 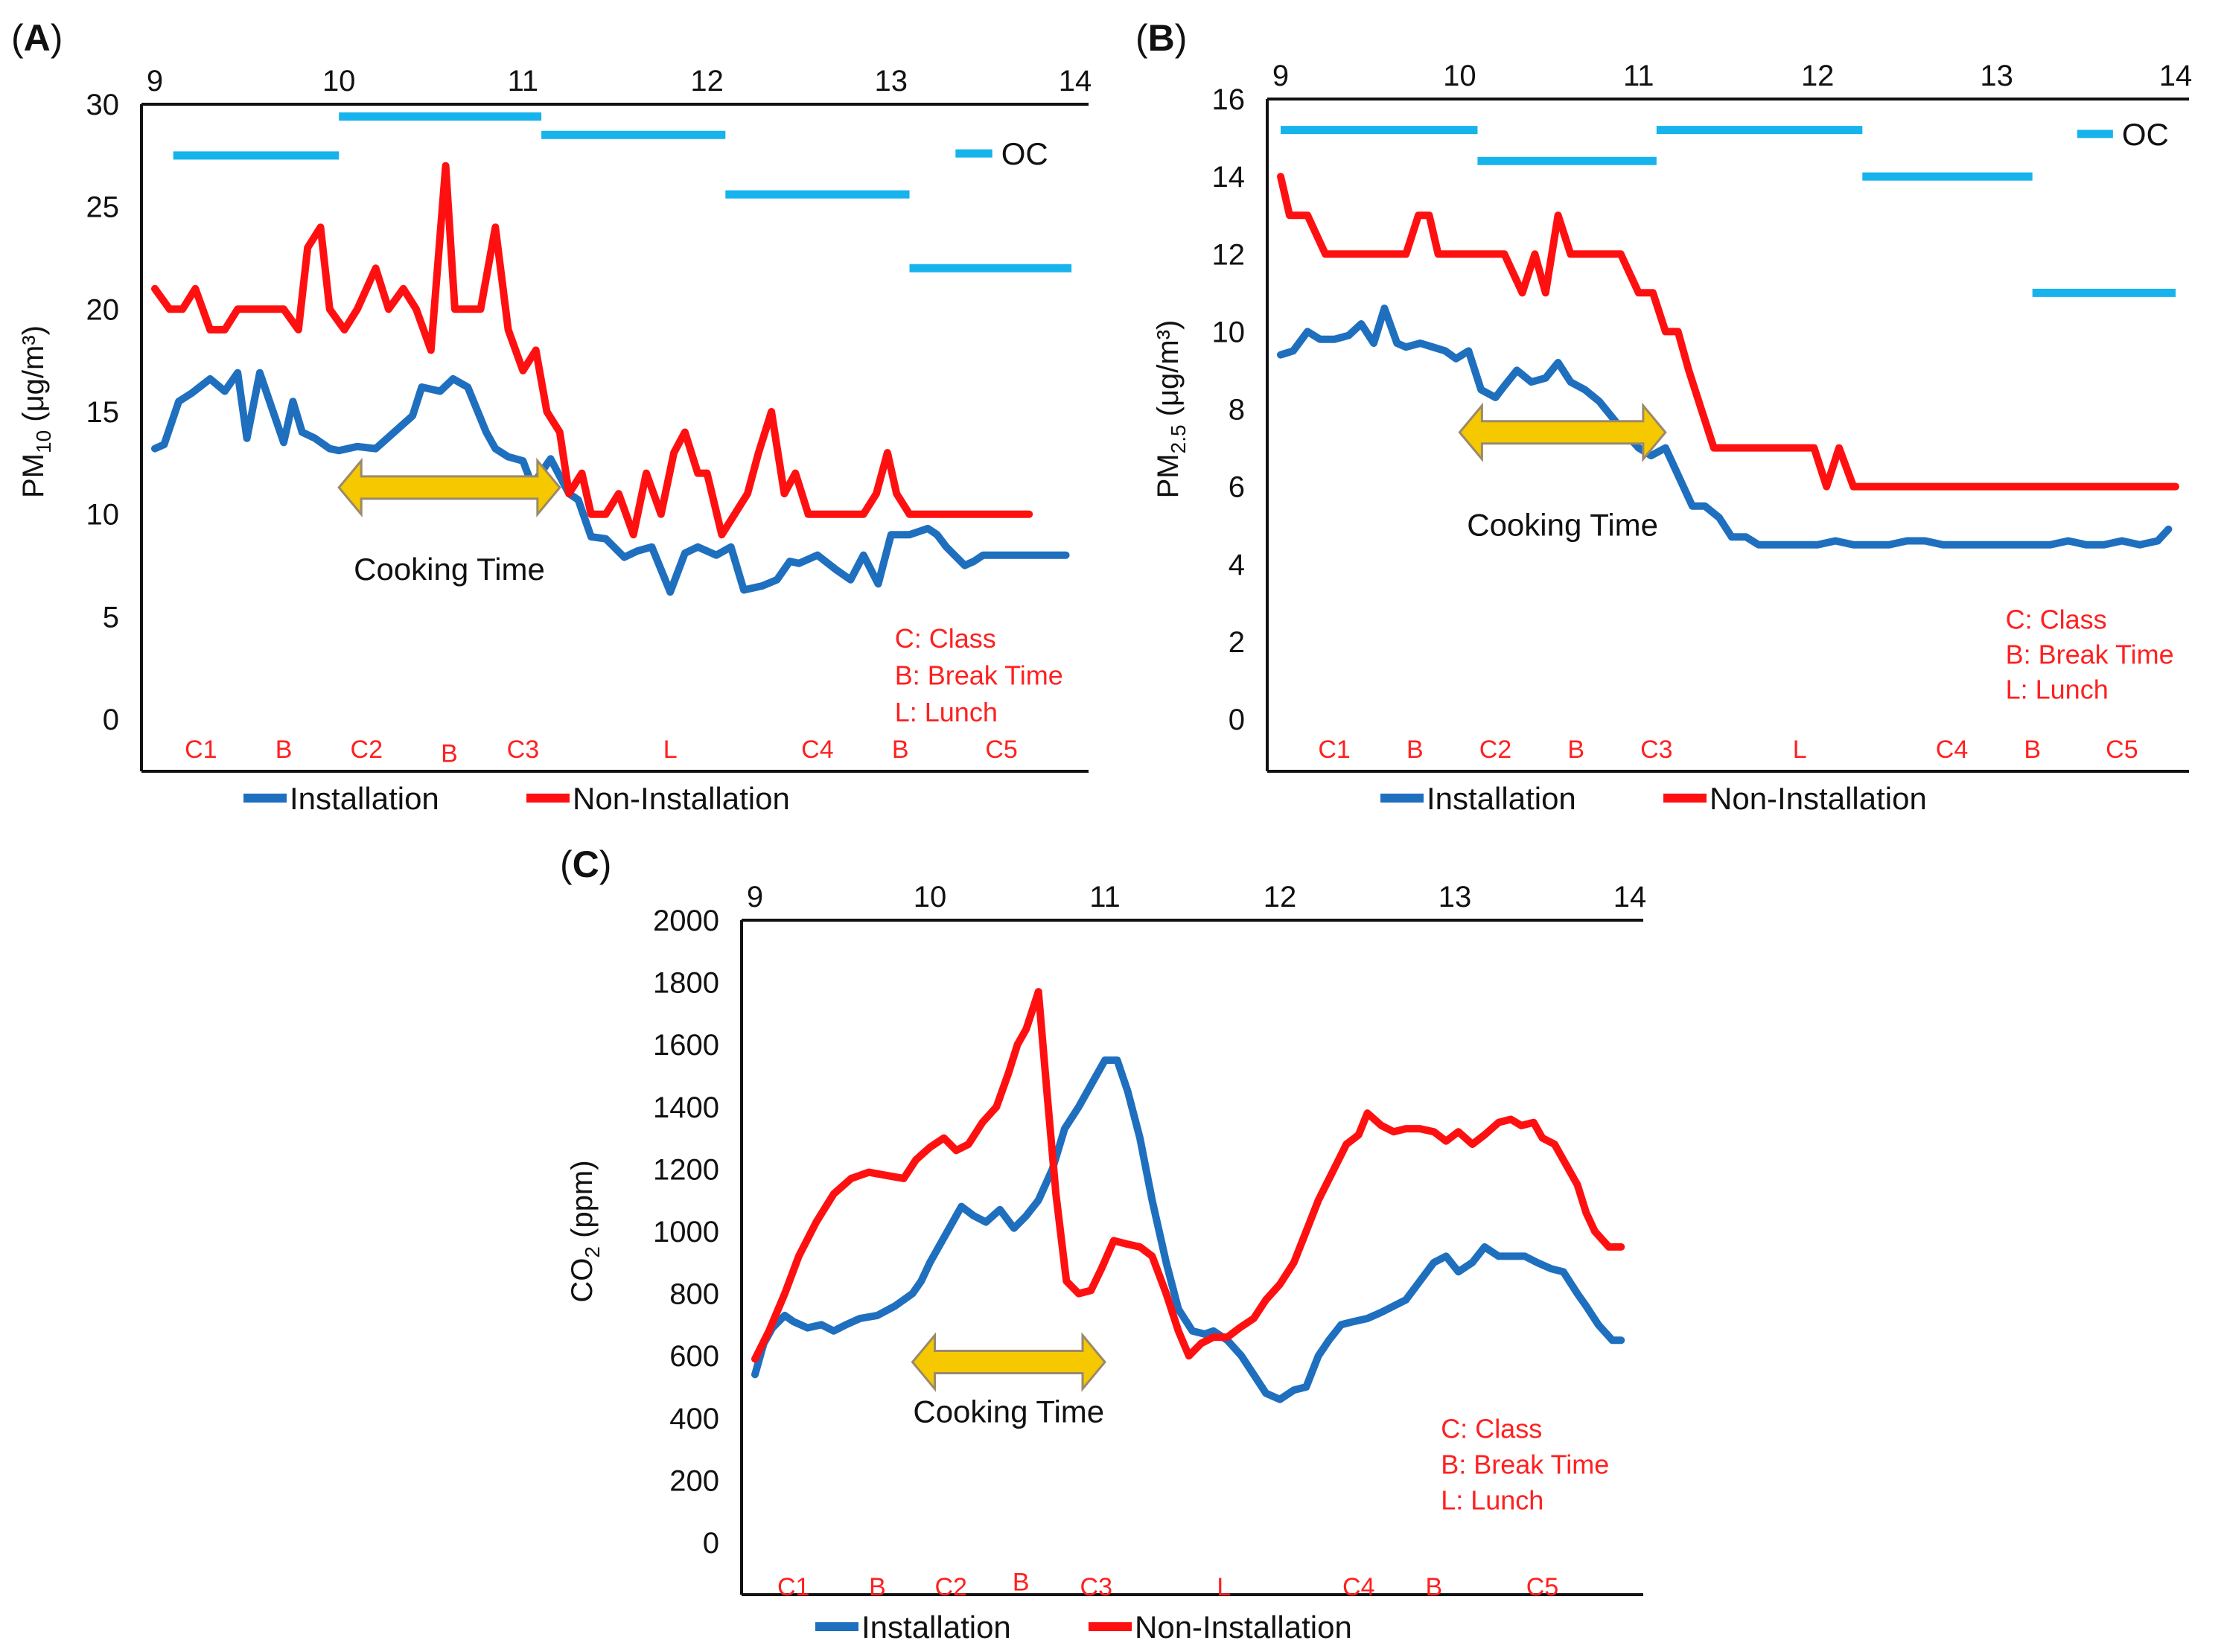 I want to click on y-tick-label: 12, so click(x=1229, y=254).